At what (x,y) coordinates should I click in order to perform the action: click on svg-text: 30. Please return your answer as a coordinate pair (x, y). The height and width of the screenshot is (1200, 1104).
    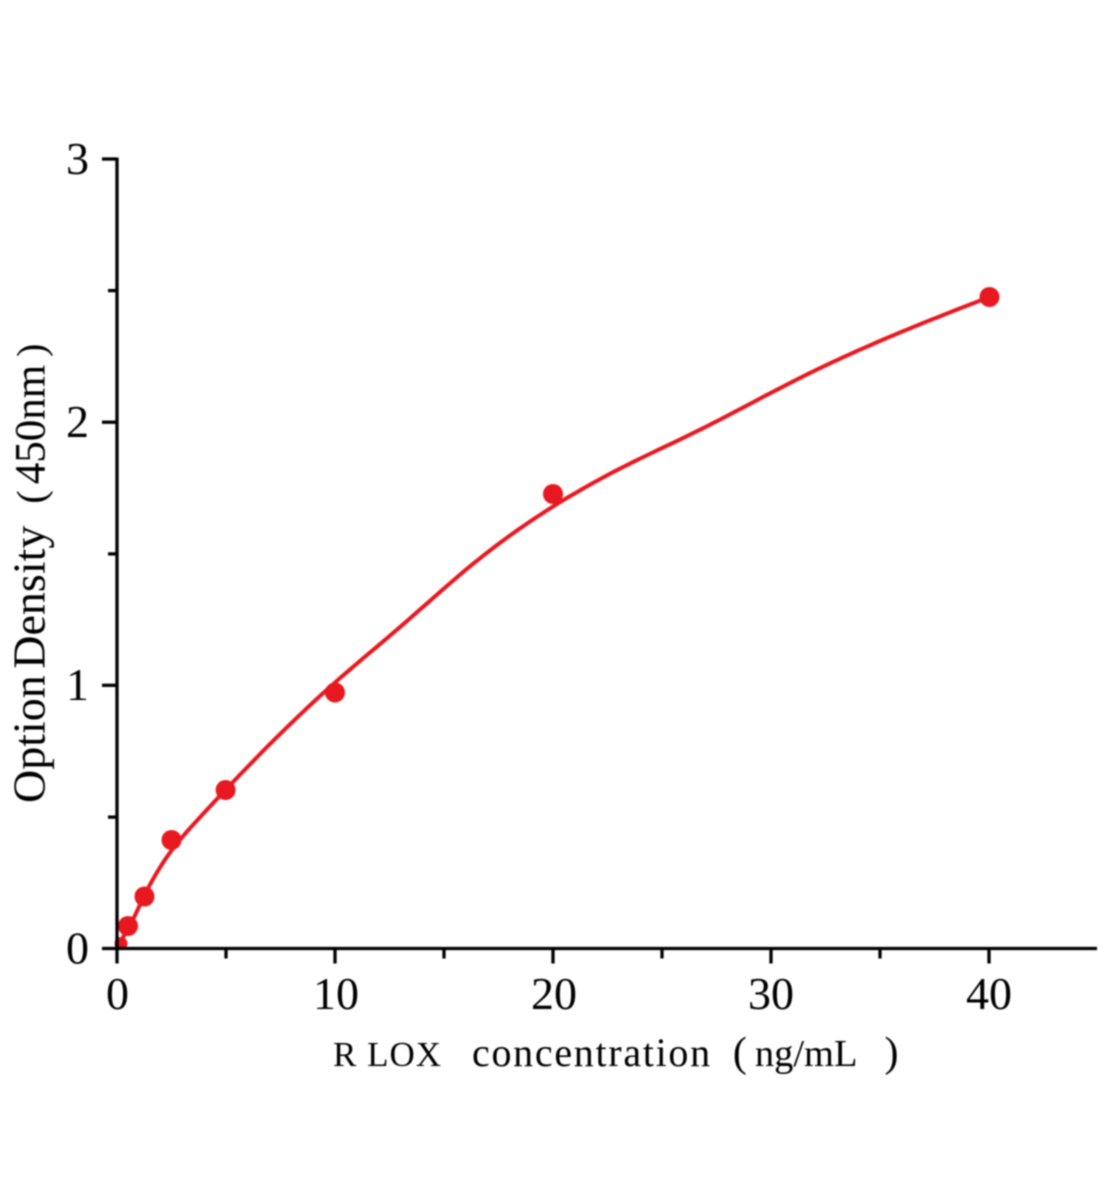
    Looking at the image, I should click on (771, 993).